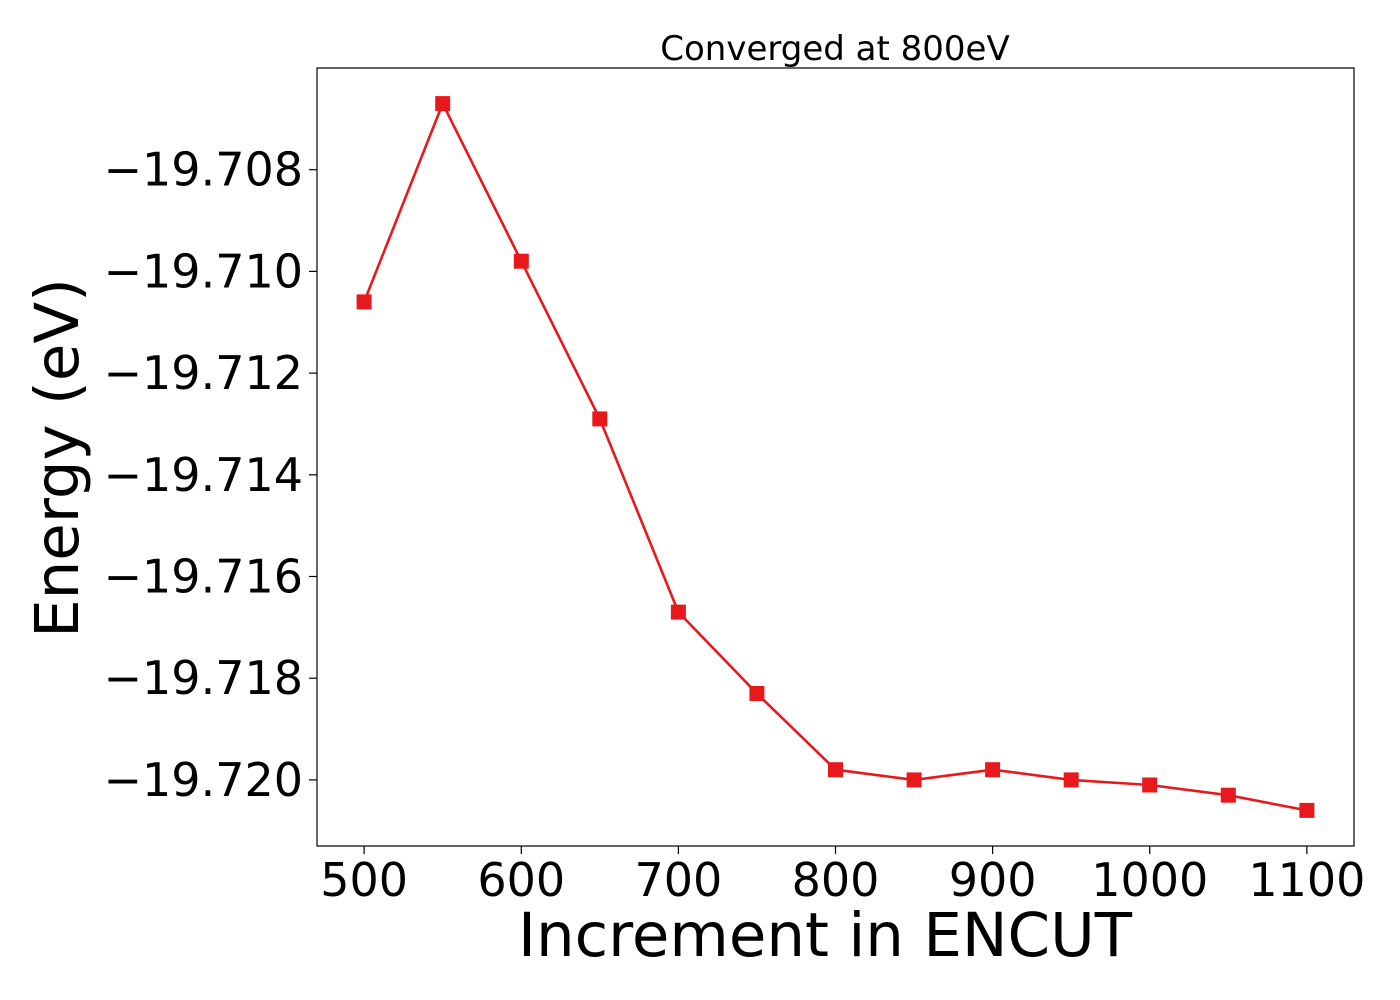 This screenshot has height=1000, width=1400. What do you see at coordinates (364, 880) in the screenshot?
I see `x-tick-label: 500` at bounding box center [364, 880].